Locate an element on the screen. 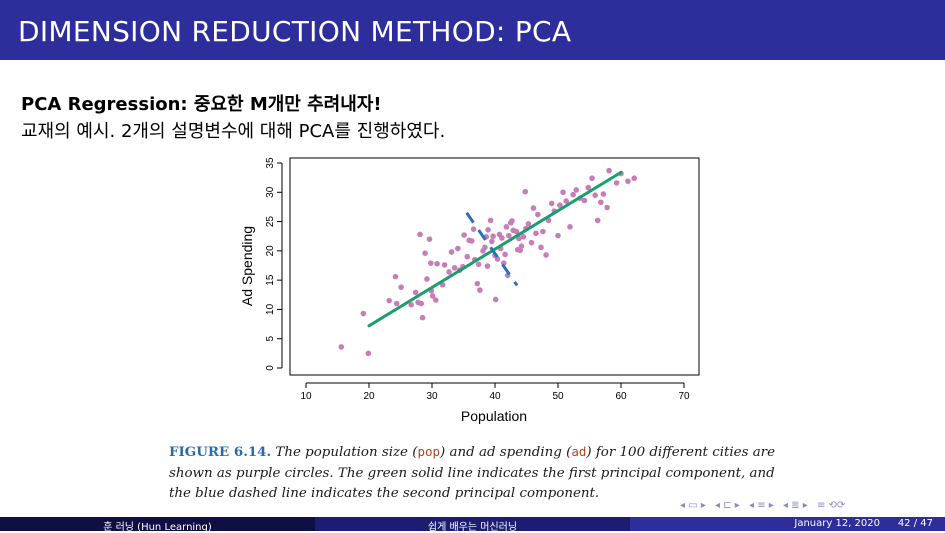  y-tick-label: 35 is located at coordinates (270, 163).